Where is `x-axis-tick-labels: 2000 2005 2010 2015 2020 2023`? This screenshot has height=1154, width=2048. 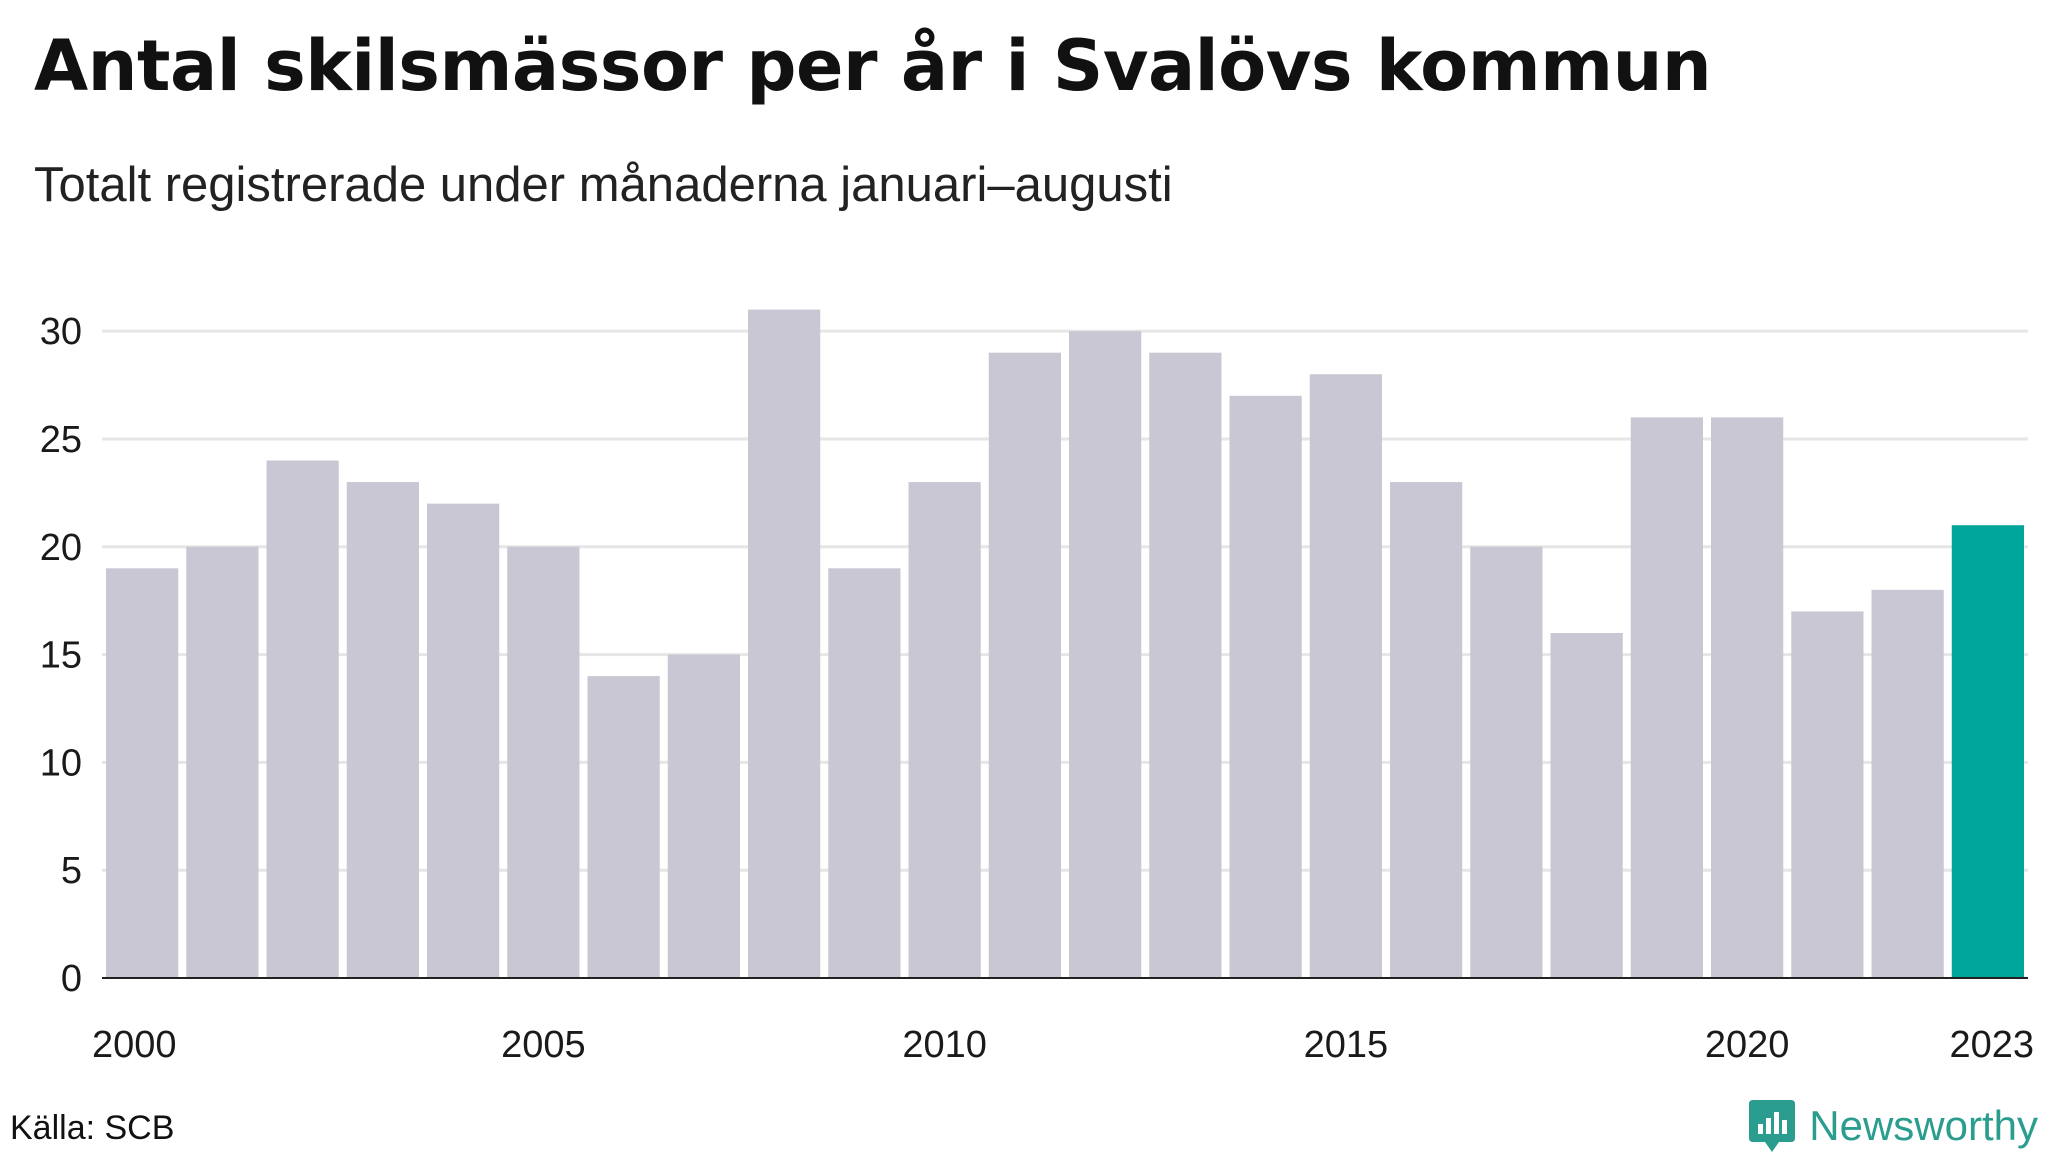
x-axis-tick-labels: 2000 2005 2010 2015 2020 2023 is located at coordinates (1063, 1045).